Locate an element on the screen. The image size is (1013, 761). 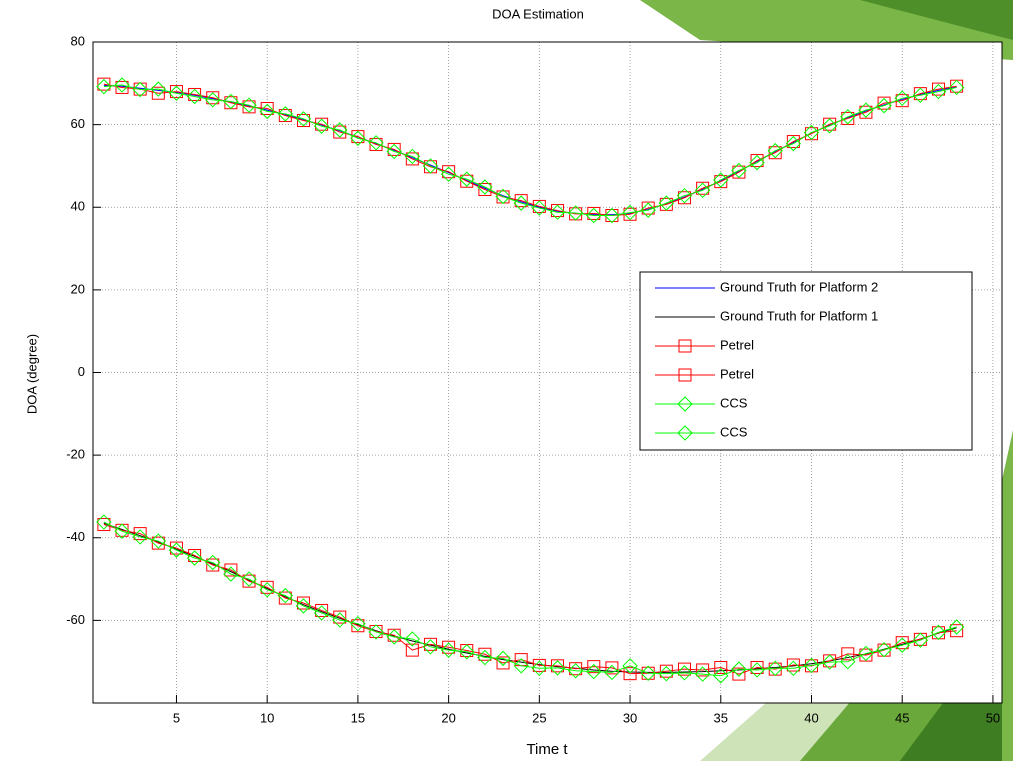
y-tick-label: -40 is located at coordinates (75, 536).